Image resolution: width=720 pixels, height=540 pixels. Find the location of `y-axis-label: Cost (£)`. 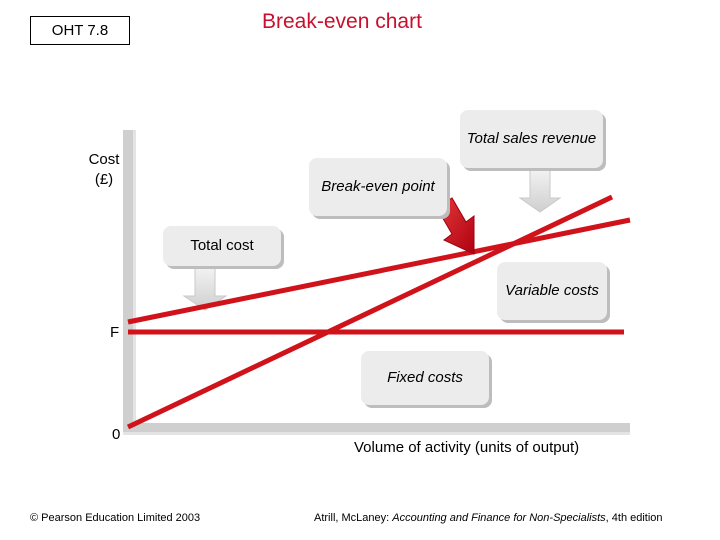

y-axis-label: Cost (£) is located at coordinates (104, 169).